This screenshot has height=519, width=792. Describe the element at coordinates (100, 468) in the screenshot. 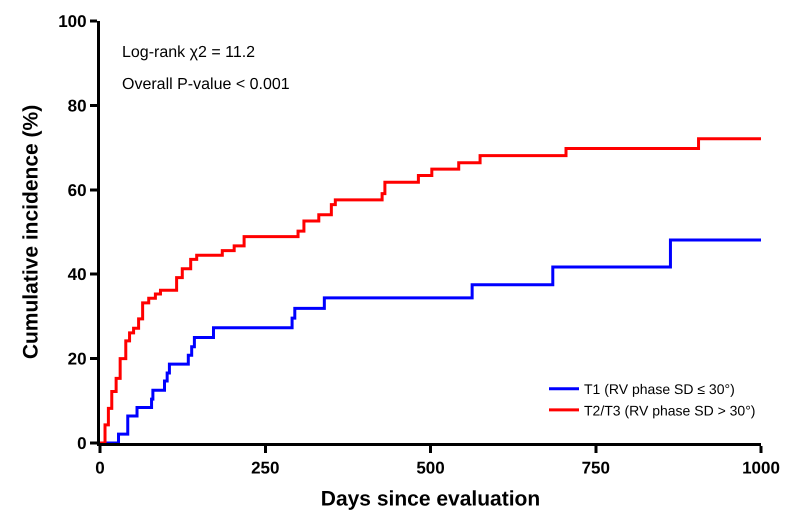

I see `x-tick-label: 0` at that location.